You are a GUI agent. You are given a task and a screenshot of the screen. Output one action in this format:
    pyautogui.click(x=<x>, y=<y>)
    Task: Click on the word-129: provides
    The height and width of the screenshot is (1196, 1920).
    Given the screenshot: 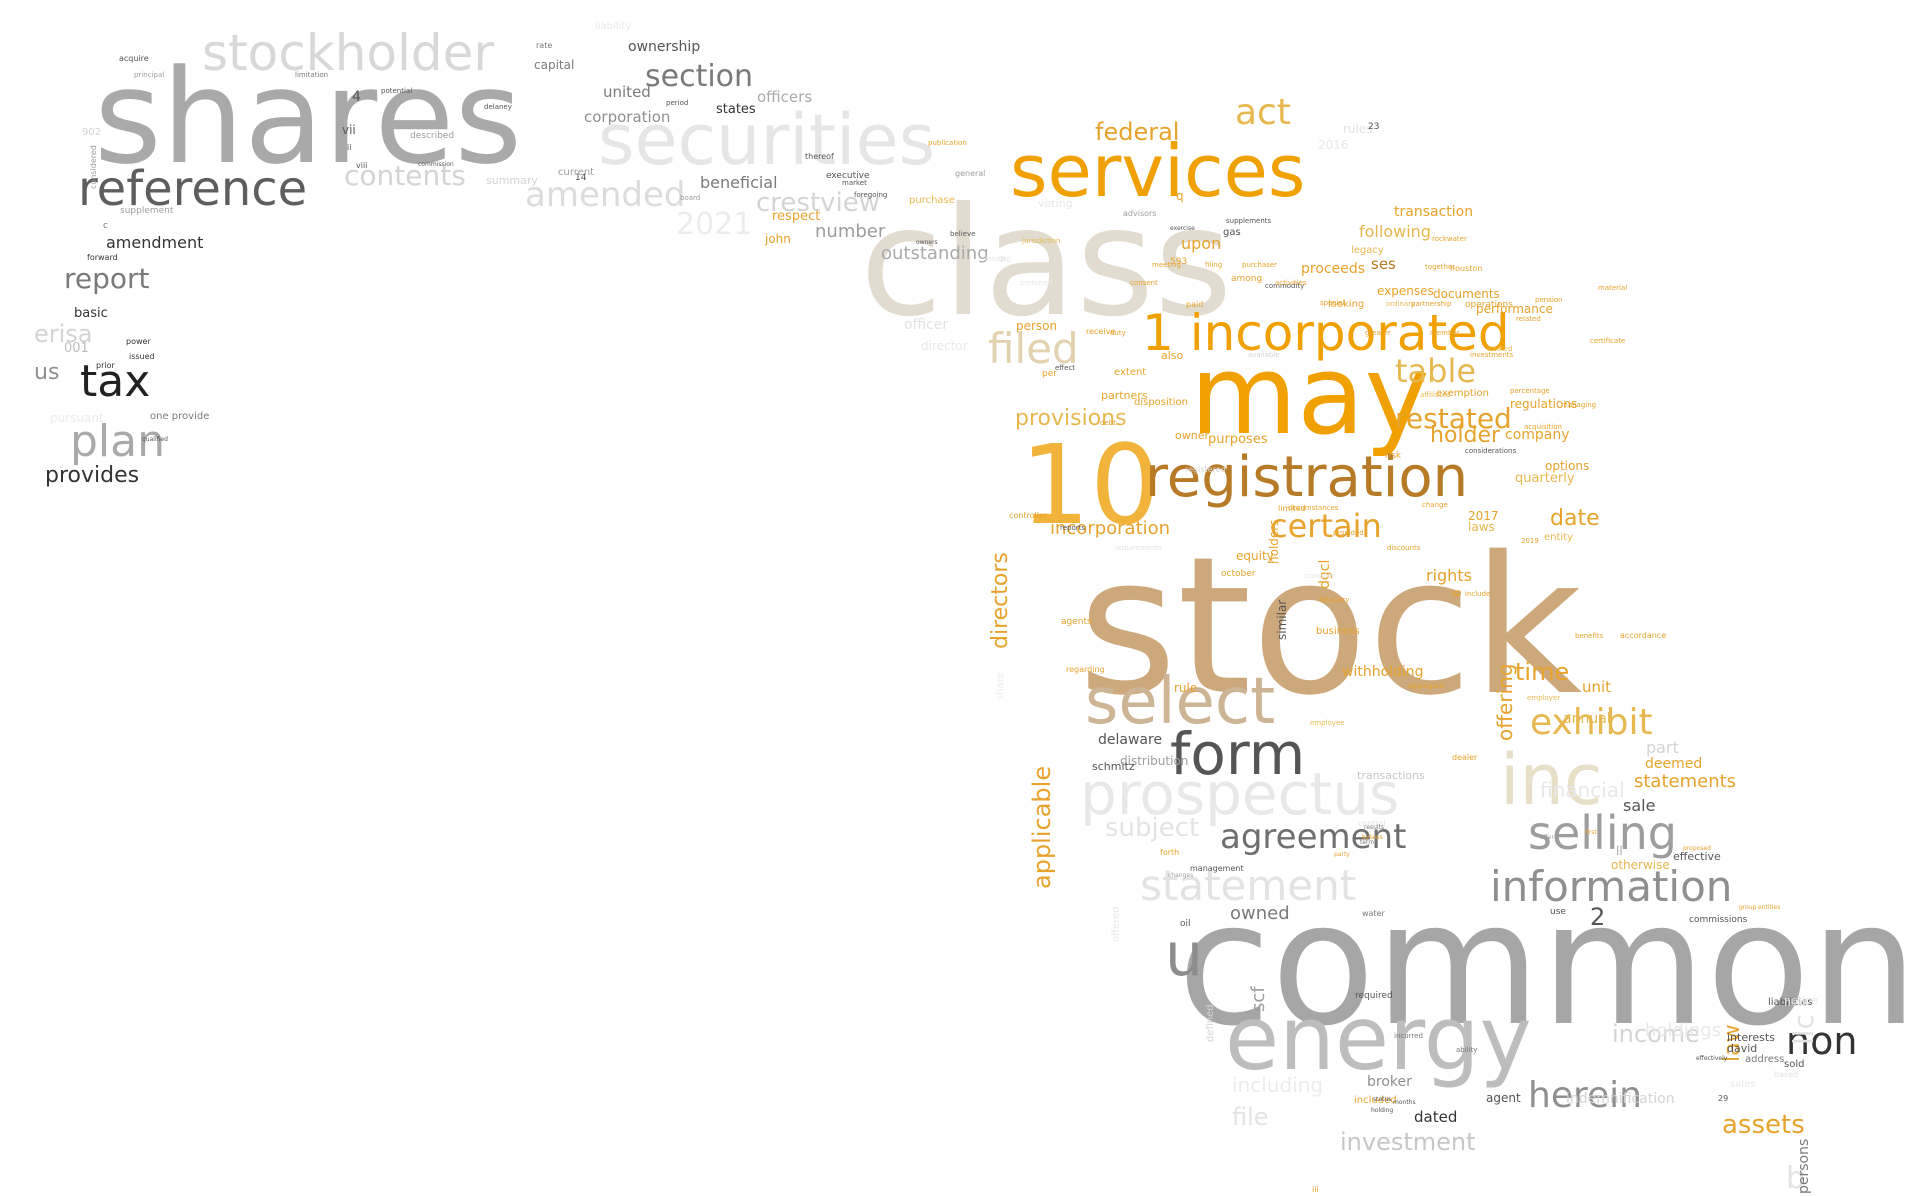 What is the action you would take?
    pyautogui.click(x=92, y=475)
    